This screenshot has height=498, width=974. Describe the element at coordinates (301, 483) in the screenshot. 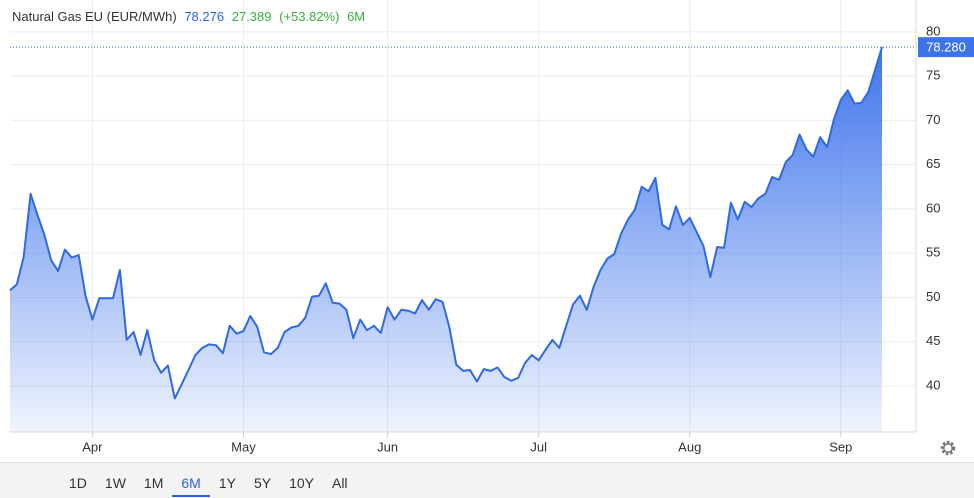

I see `range-button: 10Y` at that location.